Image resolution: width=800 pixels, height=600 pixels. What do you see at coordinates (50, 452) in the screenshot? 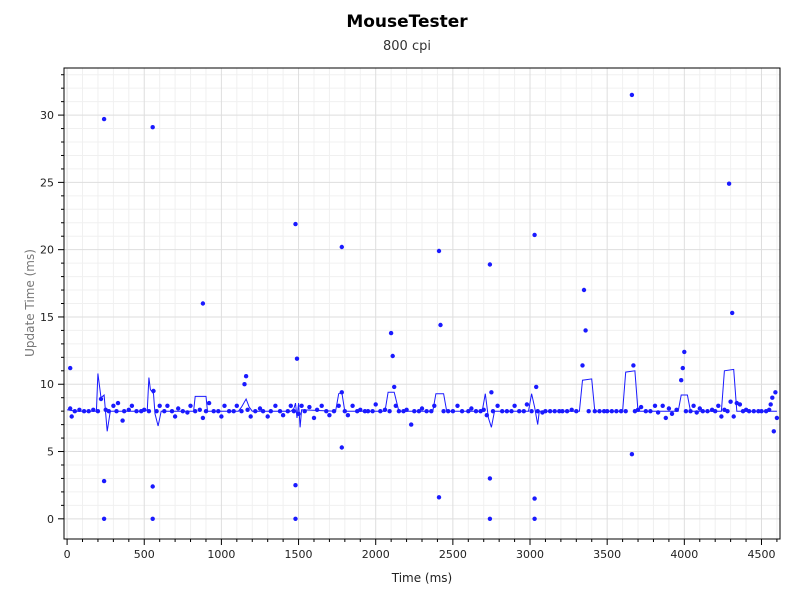
I see `y-tick-label: 5` at bounding box center [50, 452].